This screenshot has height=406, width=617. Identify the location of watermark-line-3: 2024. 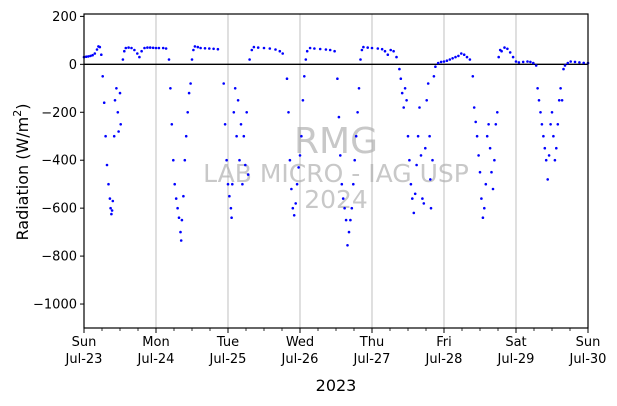
(336, 199).